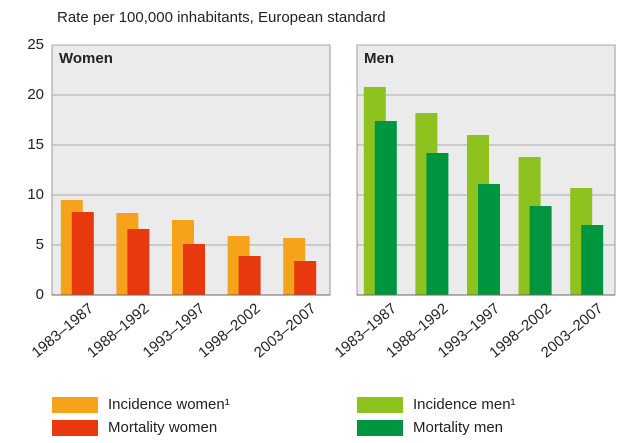 The width and height of the screenshot is (618, 443). Describe the element at coordinates (35, 44) in the screenshot. I see `y-tick-label: 25` at that location.